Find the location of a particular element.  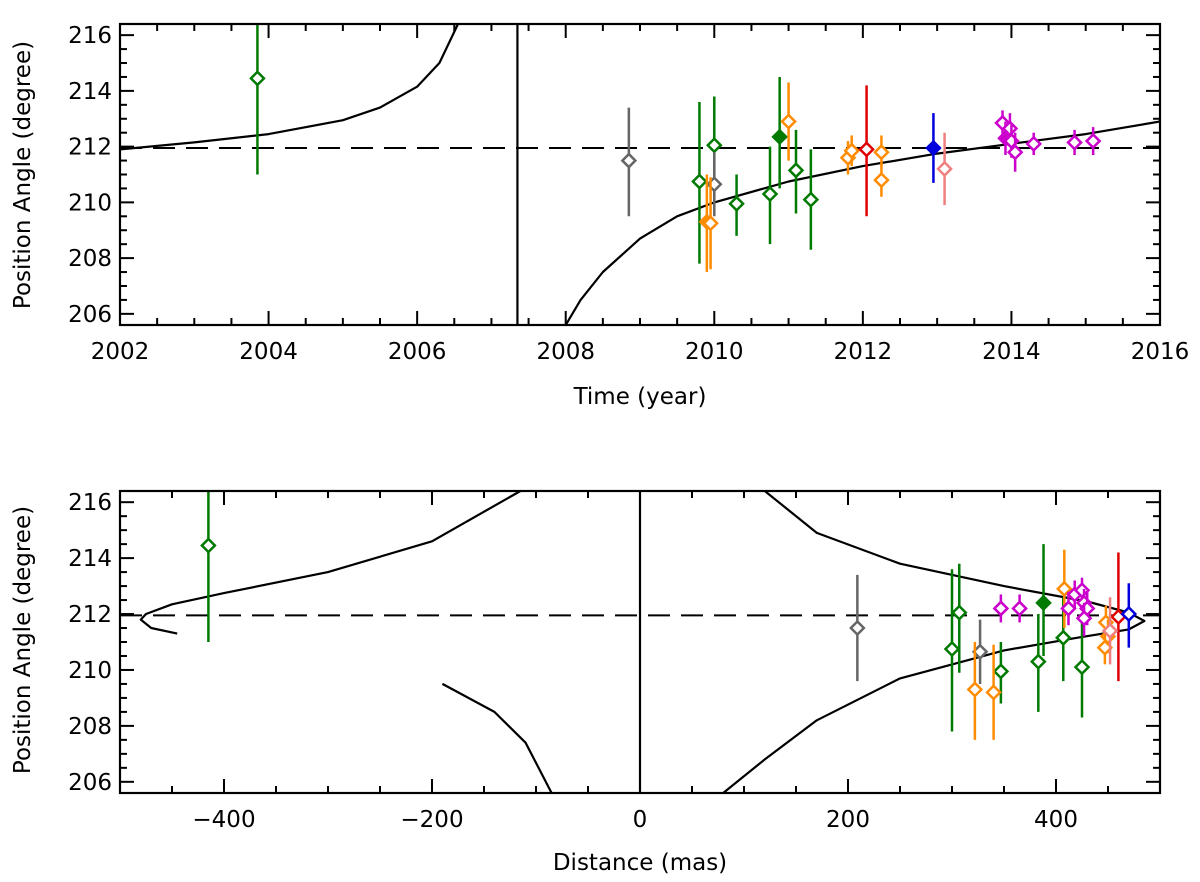

time-series-blue is located at coordinates (933, 148).